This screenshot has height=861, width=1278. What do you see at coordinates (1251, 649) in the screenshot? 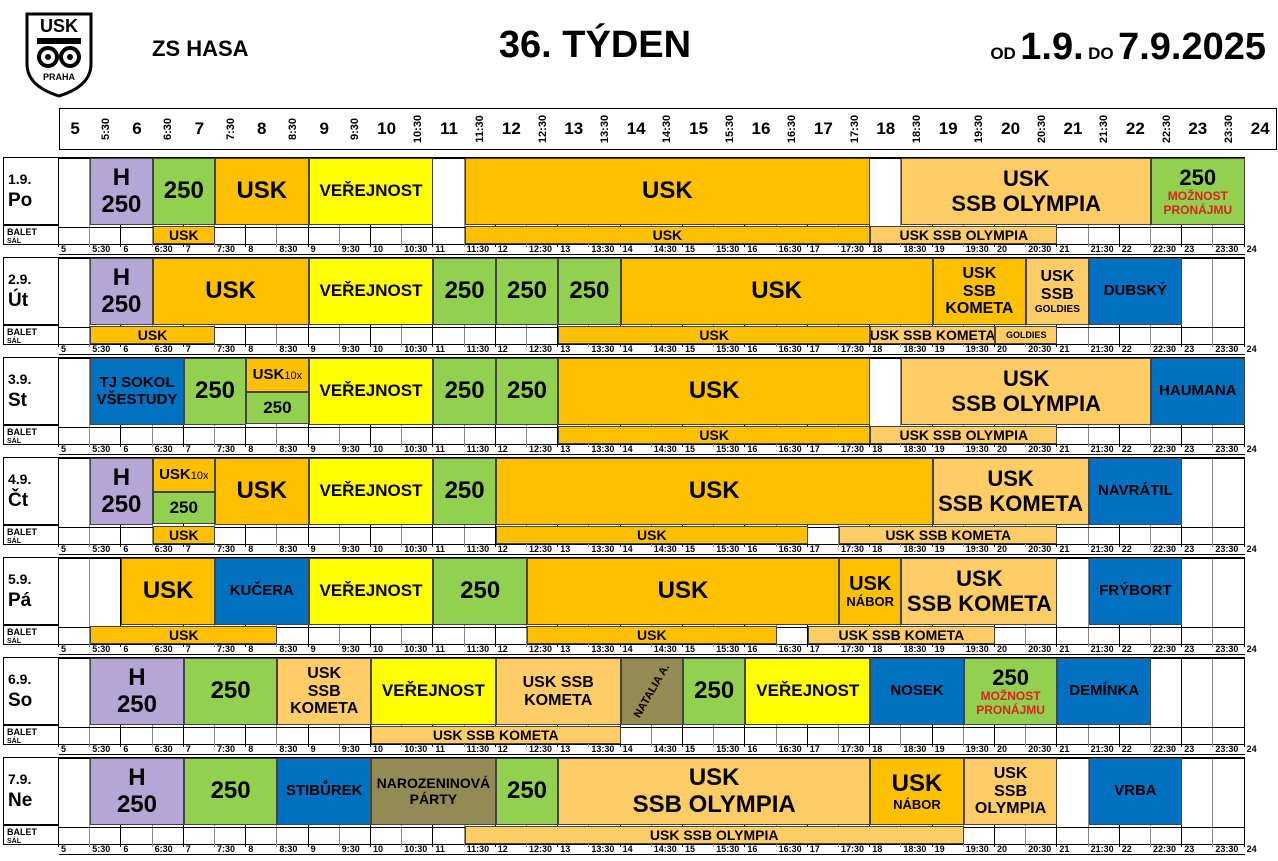
I see `time-label: 24` at bounding box center [1251, 649].